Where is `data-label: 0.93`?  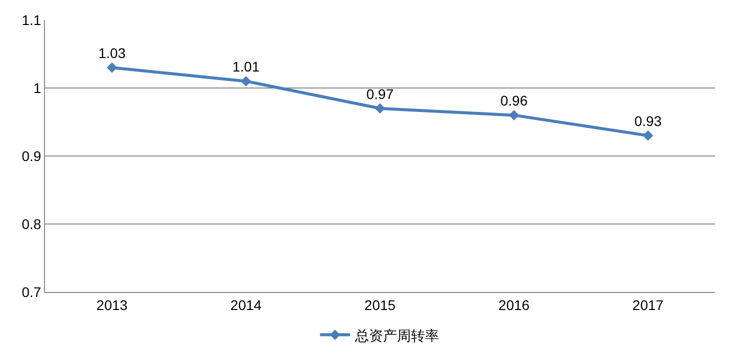 data-label: 0.93 is located at coordinates (648, 121).